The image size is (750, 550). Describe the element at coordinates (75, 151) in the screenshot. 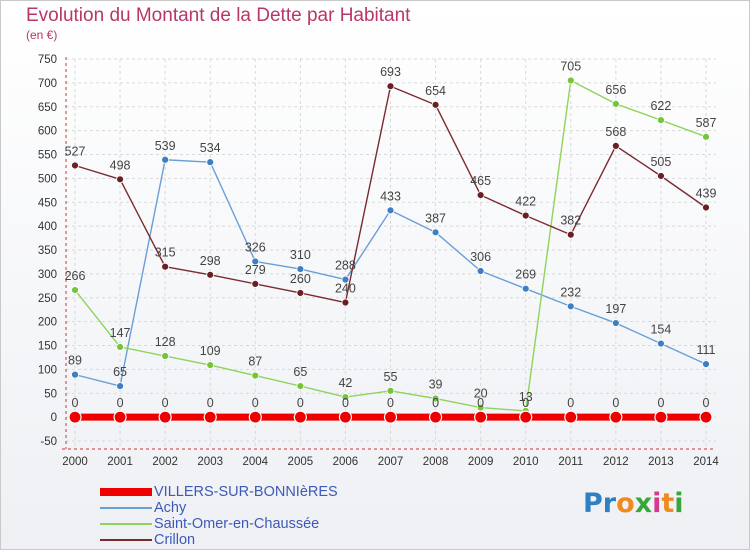

I see `data-label: 527` at that location.